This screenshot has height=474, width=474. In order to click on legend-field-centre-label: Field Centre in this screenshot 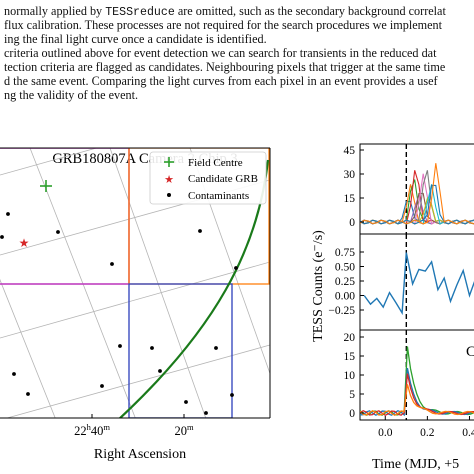, I will do `click(215, 163)`.